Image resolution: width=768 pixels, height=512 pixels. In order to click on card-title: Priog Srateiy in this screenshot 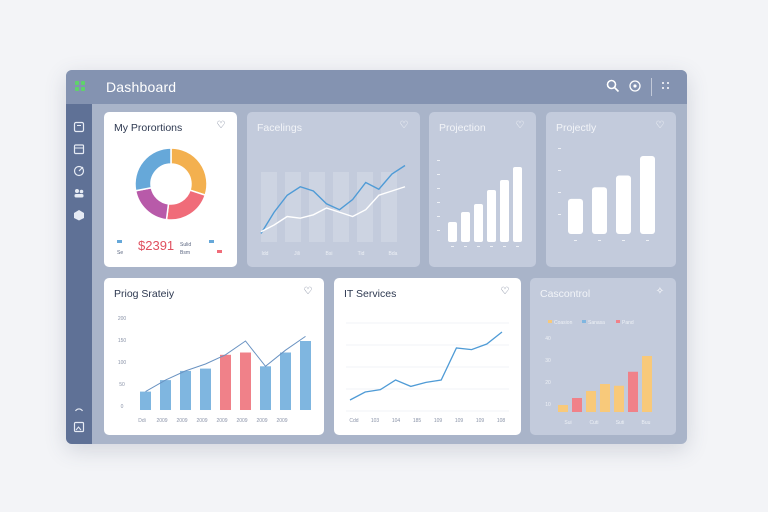, I will do `click(144, 294)`.